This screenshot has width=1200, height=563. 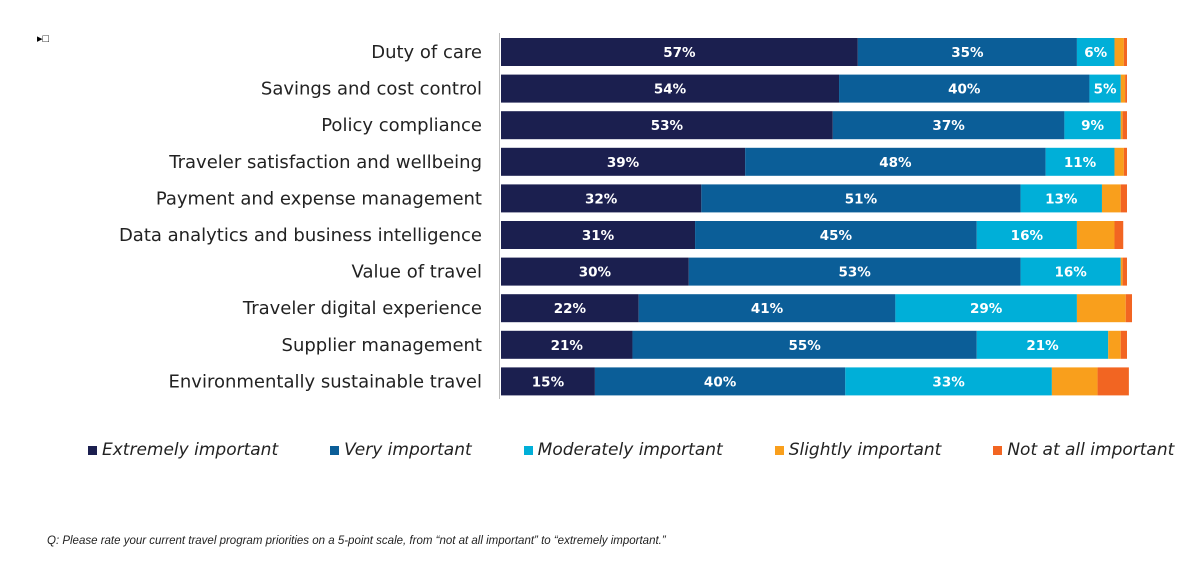 What do you see at coordinates (865, 450) in the screenshot?
I see `legend-label: Slightly important` at bounding box center [865, 450].